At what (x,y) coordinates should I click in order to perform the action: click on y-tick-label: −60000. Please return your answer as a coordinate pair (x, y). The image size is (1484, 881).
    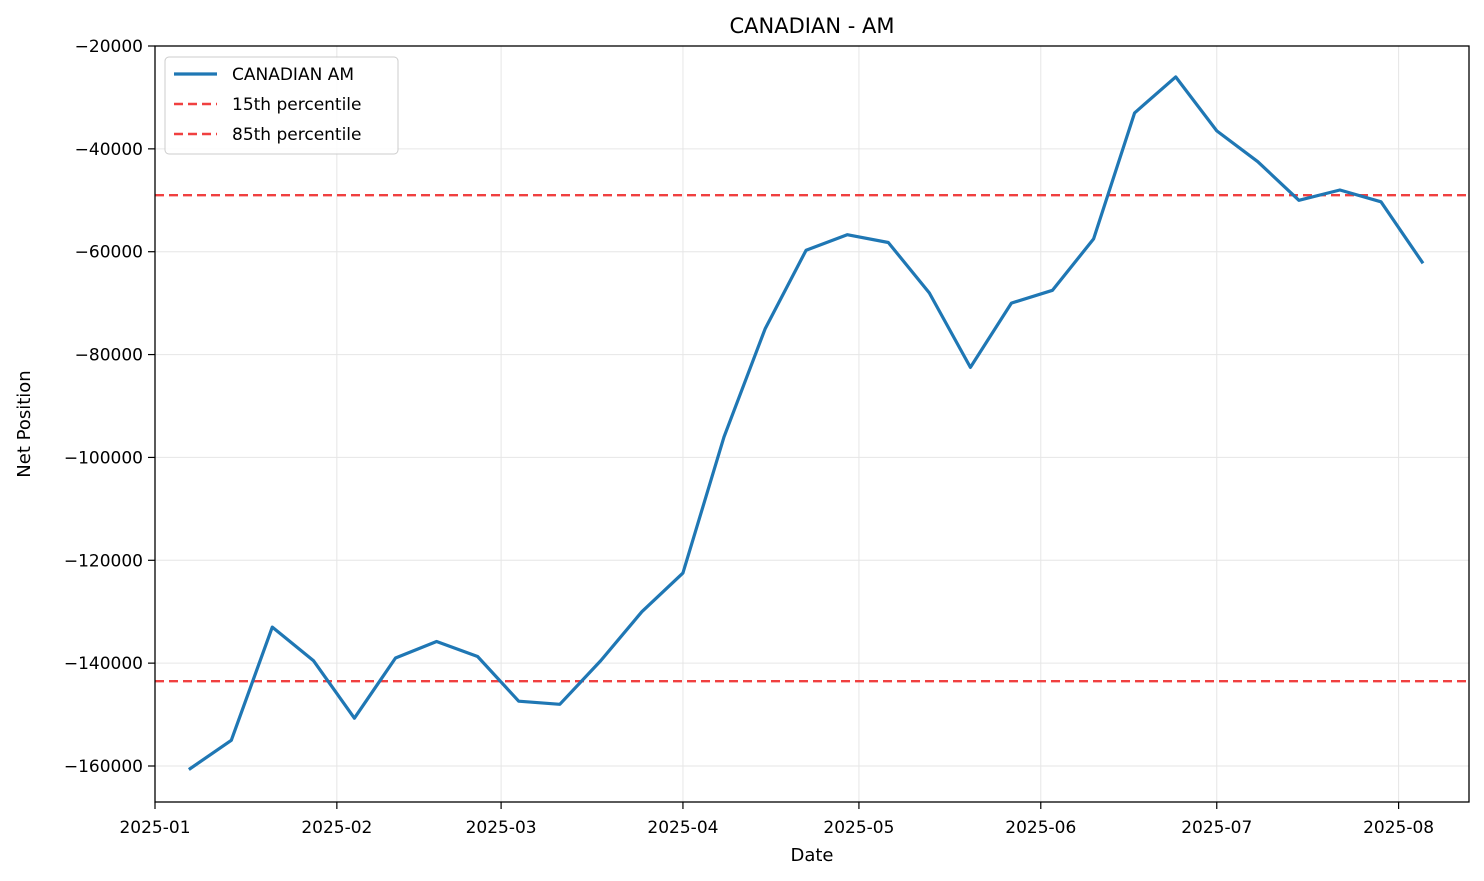
    Looking at the image, I should click on (109, 253).